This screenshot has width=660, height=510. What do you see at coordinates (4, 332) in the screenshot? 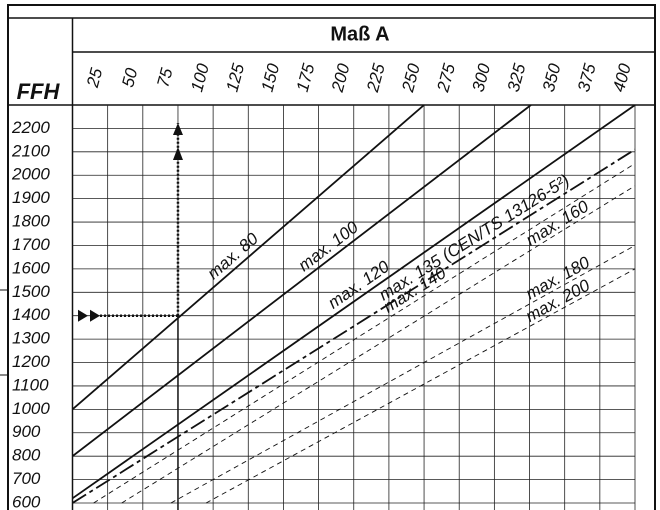
I see `side-box` at bounding box center [4, 332].